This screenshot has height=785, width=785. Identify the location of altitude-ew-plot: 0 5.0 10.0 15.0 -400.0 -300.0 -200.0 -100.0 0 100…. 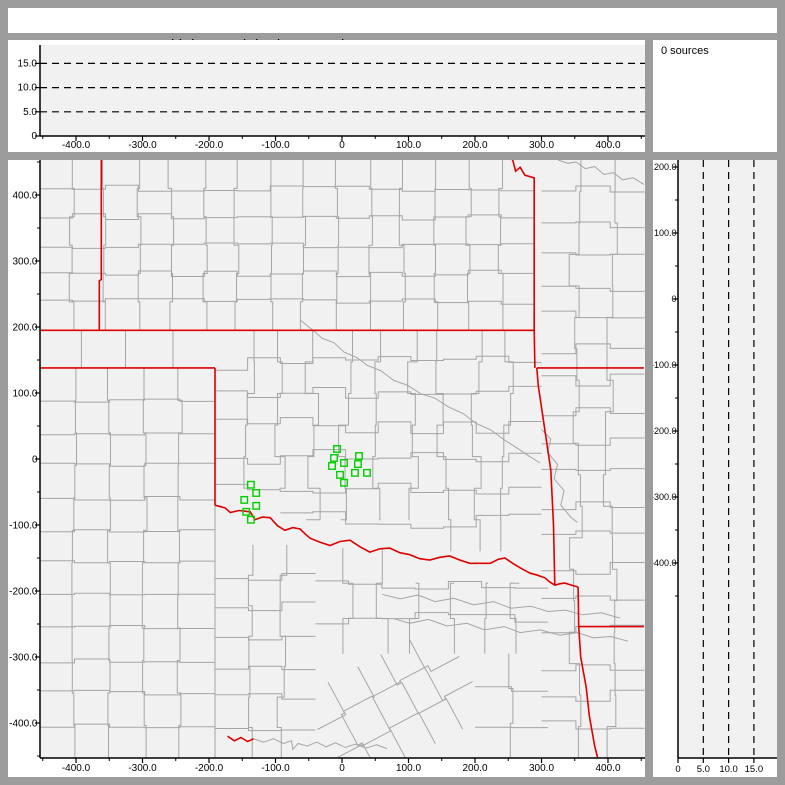
(326, 96).